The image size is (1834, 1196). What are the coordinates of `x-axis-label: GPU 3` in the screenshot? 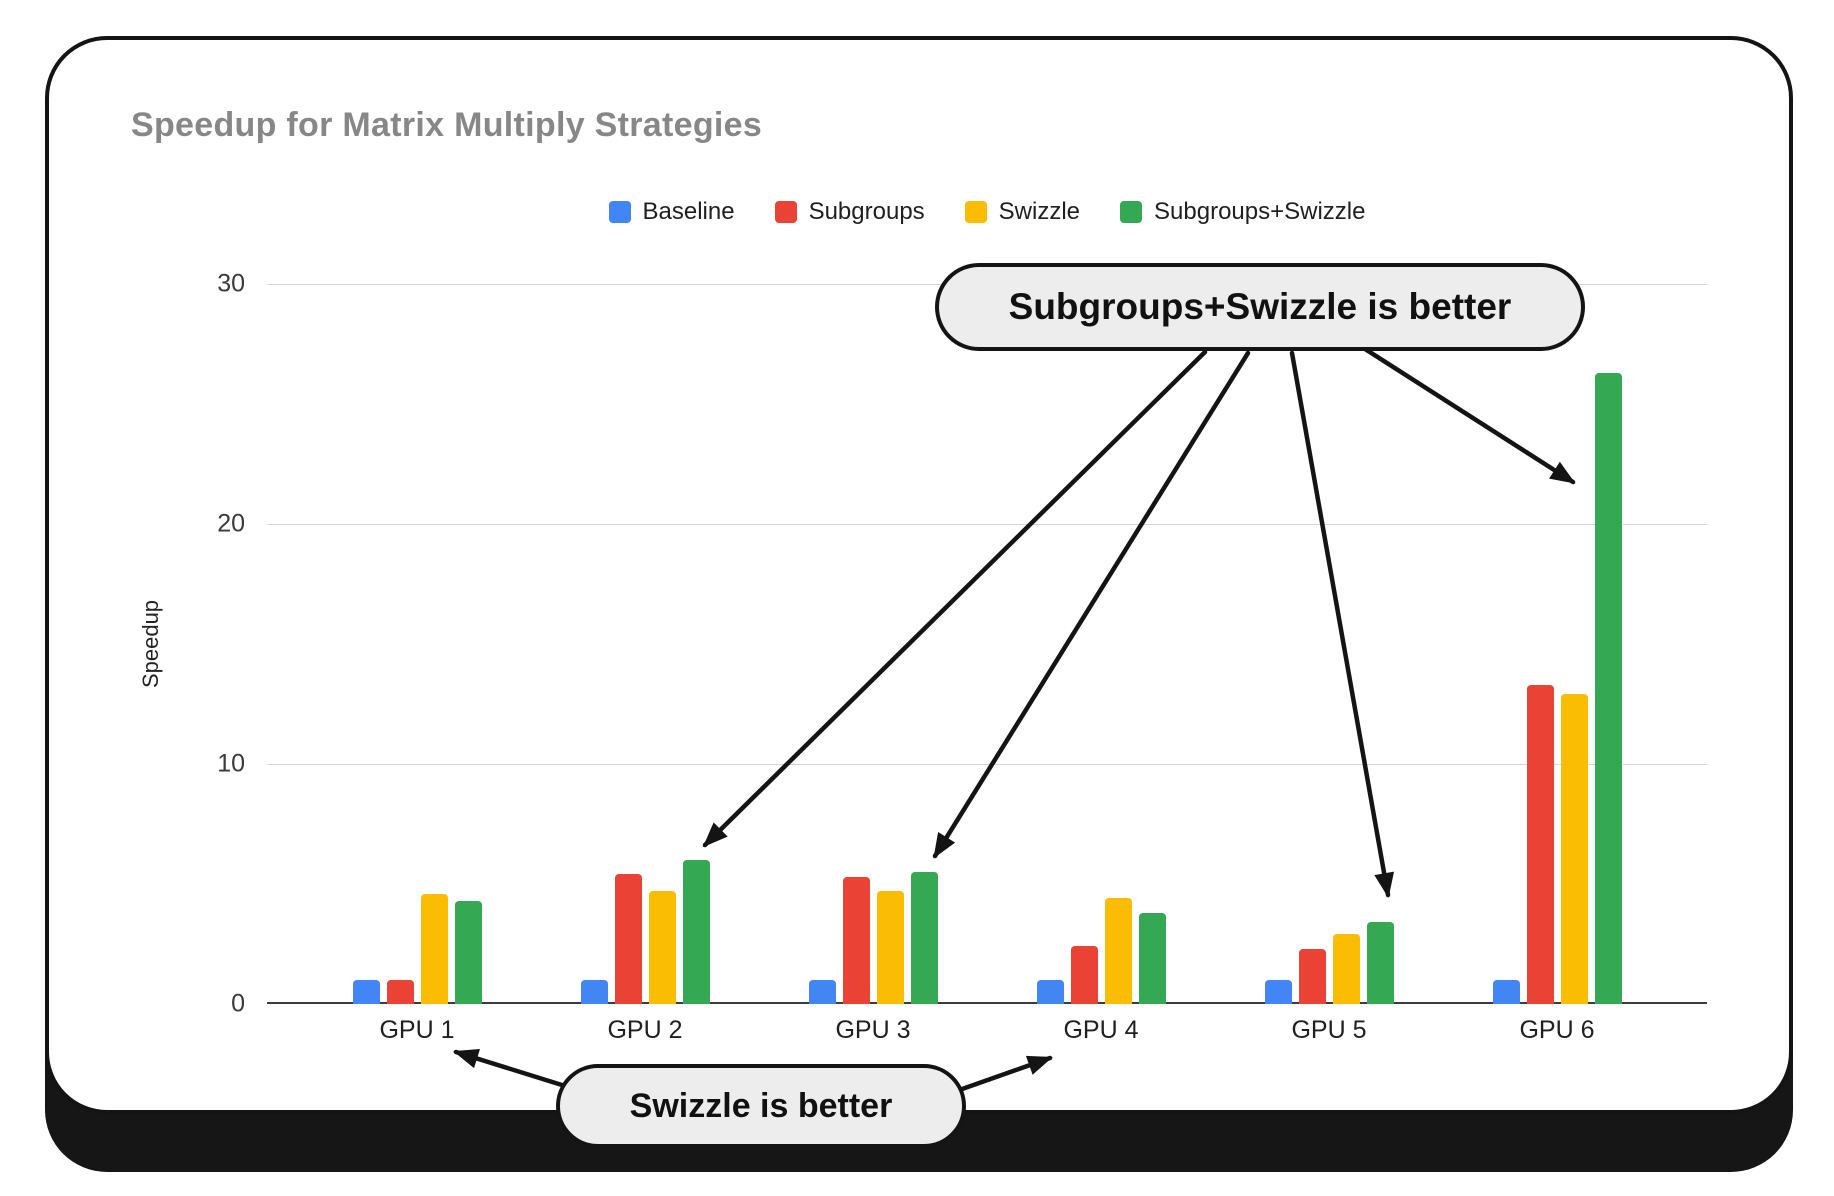 It's located at (873, 1030).